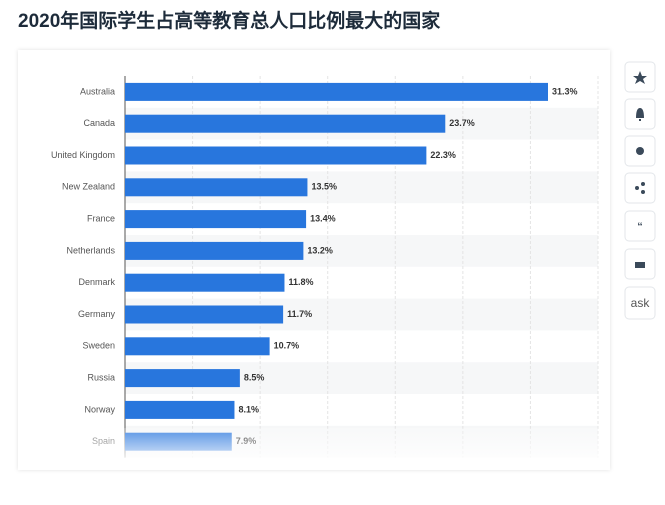 This screenshot has height=505, width=665. Describe the element at coordinates (99, 123) in the screenshot. I see `y-tick-label: Canada` at that location.